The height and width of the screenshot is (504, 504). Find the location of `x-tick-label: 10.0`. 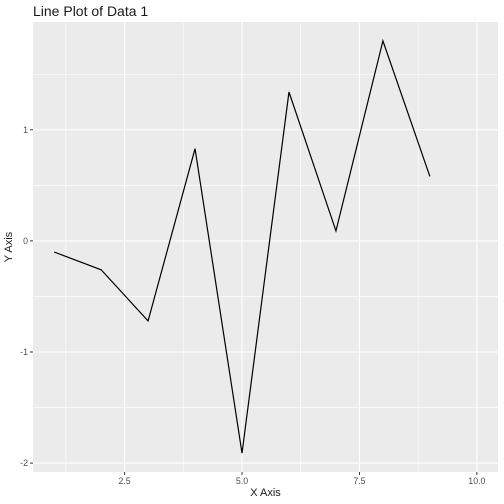

x-tick-label: 10.0 is located at coordinates (476, 481).